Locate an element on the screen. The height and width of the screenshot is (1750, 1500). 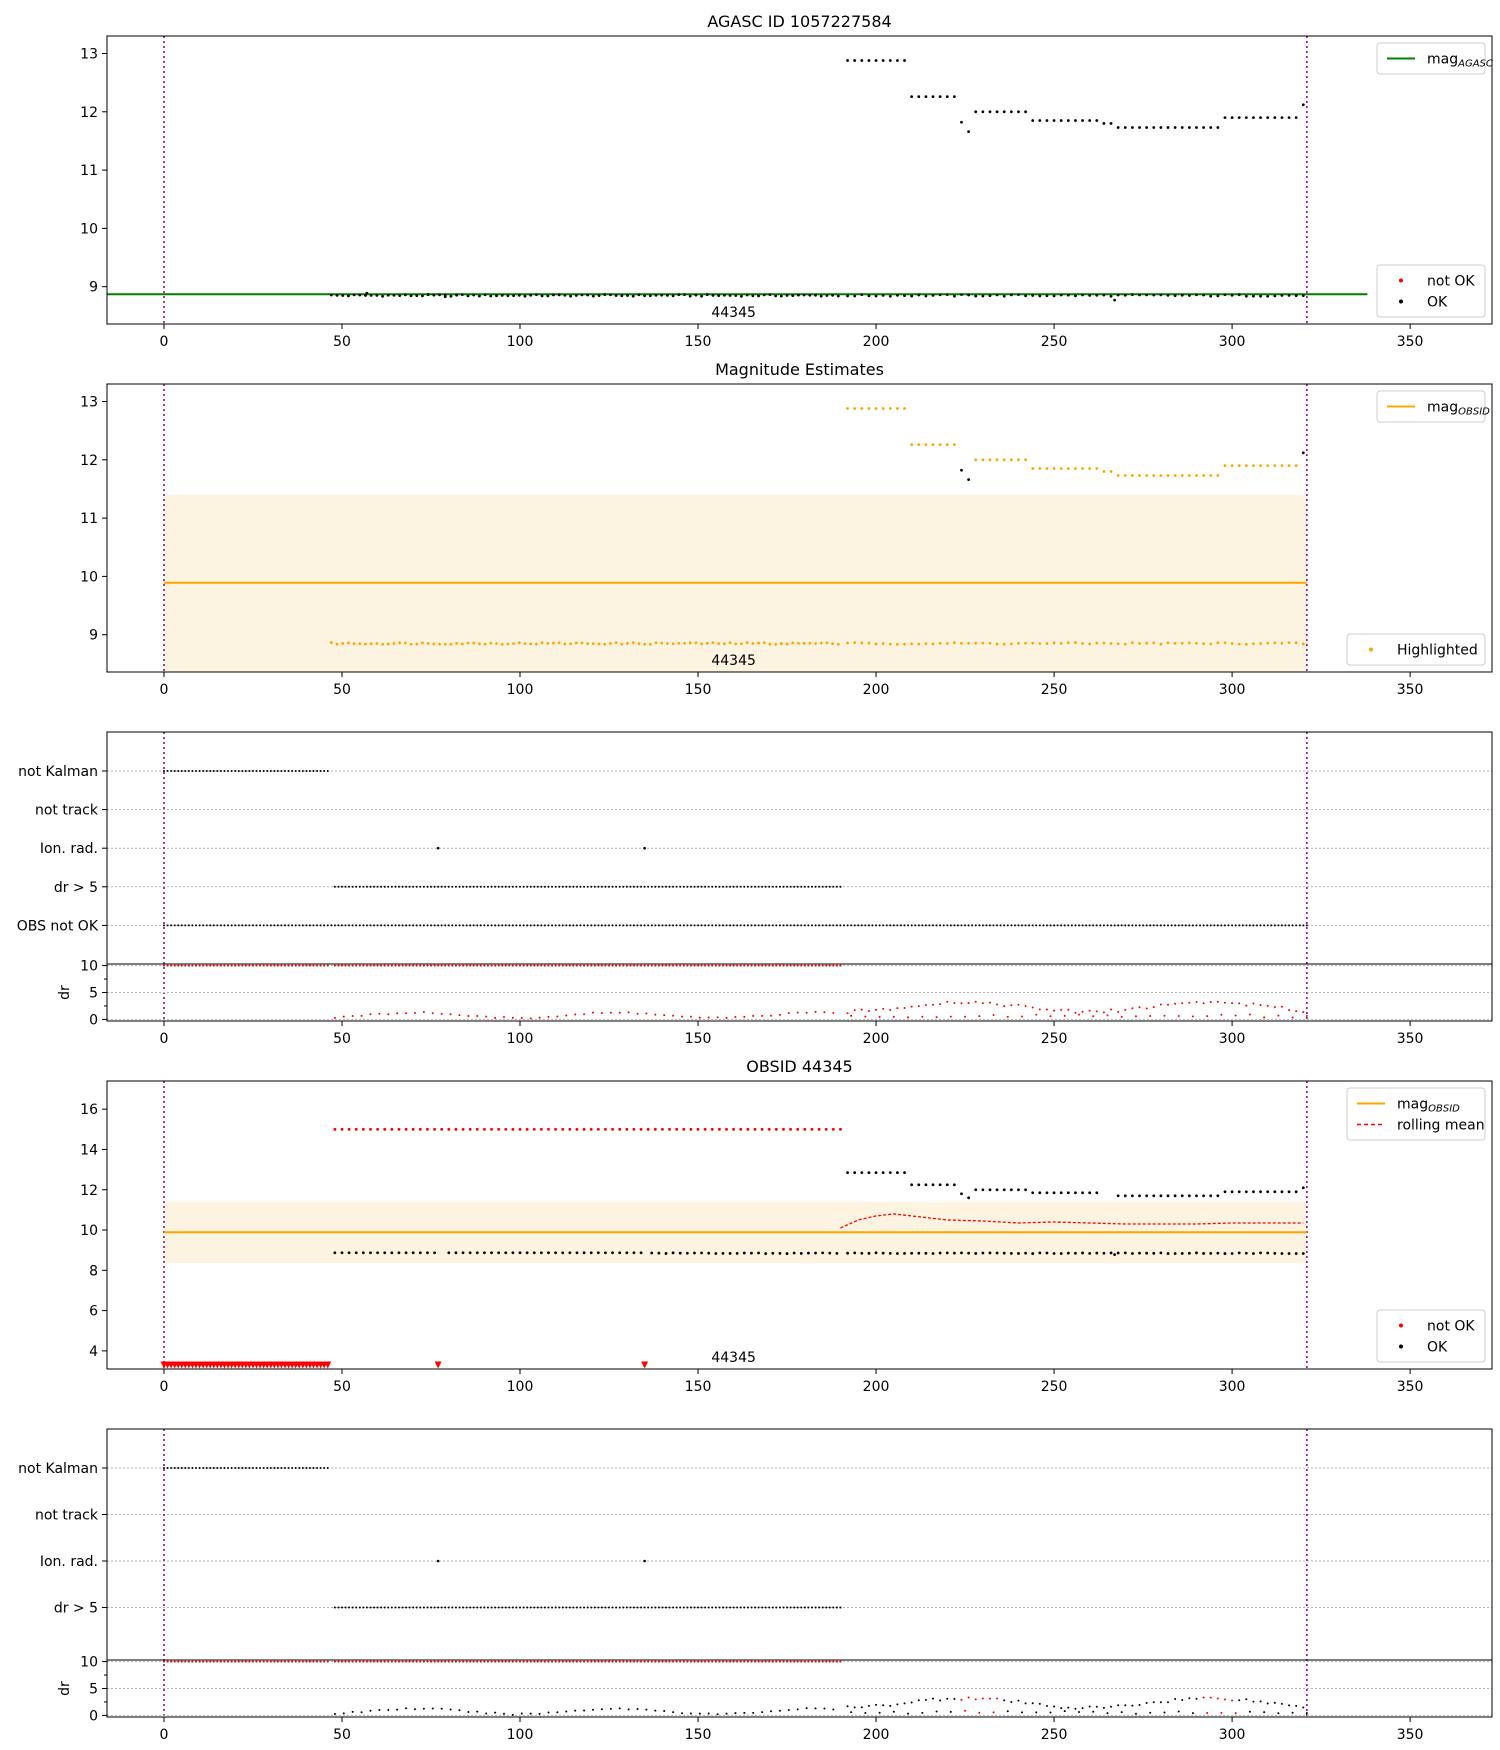
legend: magOBSID is located at coordinates (1433, 406).